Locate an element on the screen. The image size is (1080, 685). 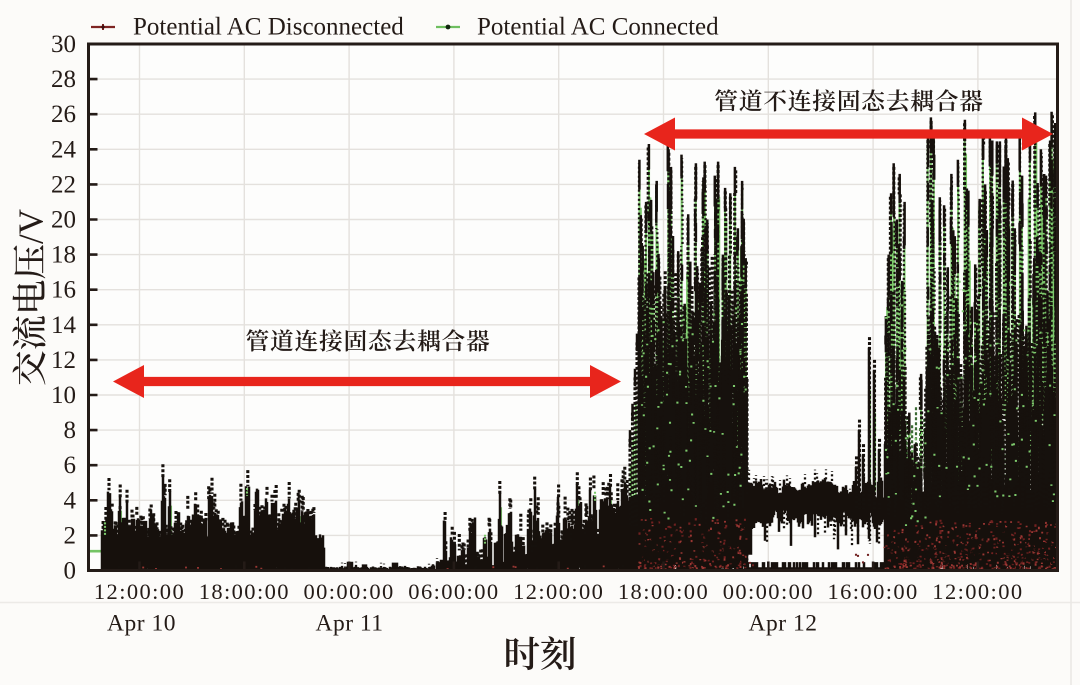
svg-text: 6 is located at coordinates (70, 465).